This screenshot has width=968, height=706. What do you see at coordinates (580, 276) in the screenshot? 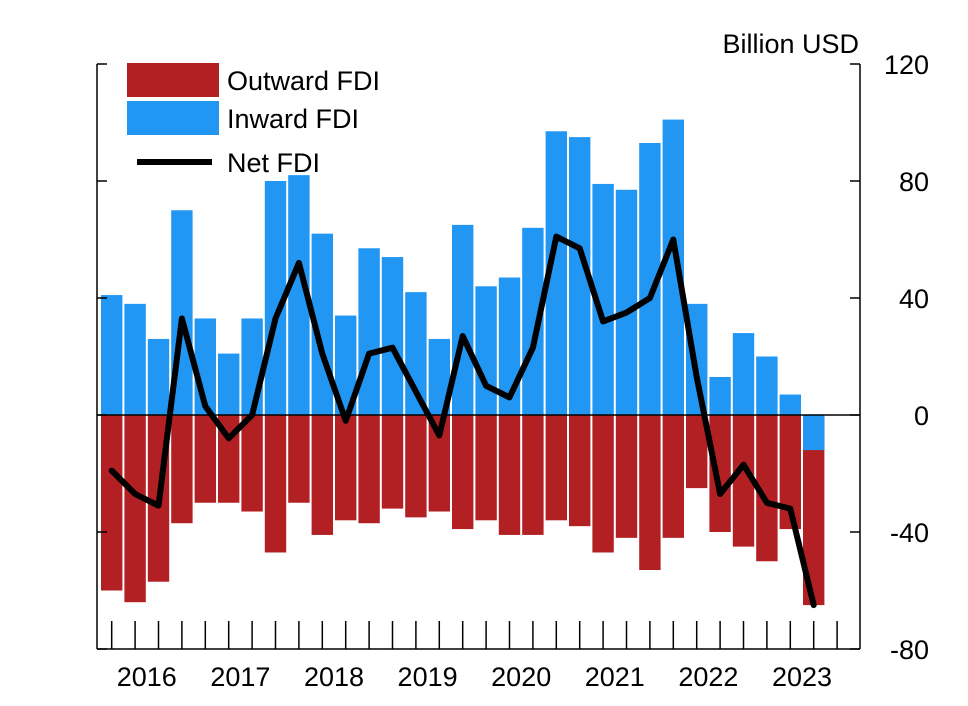
I see `inward-fdi-bar-2021Q1` at bounding box center [580, 276].